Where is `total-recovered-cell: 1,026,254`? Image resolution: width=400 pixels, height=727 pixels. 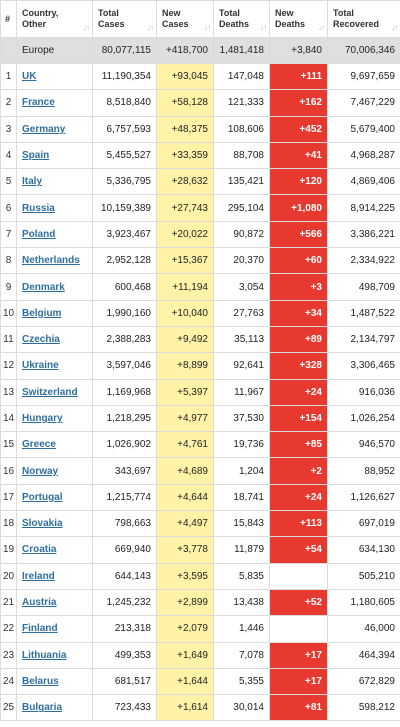 total-recovered-cell: 1,026,254 is located at coordinates (363, 418).